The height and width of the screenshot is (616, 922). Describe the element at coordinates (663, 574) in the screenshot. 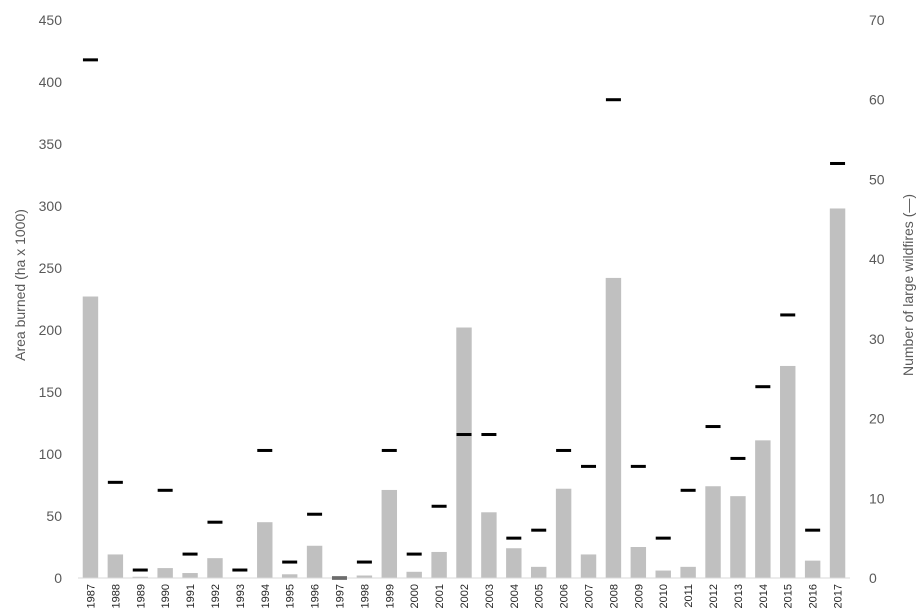

I see `bar-2010` at that location.